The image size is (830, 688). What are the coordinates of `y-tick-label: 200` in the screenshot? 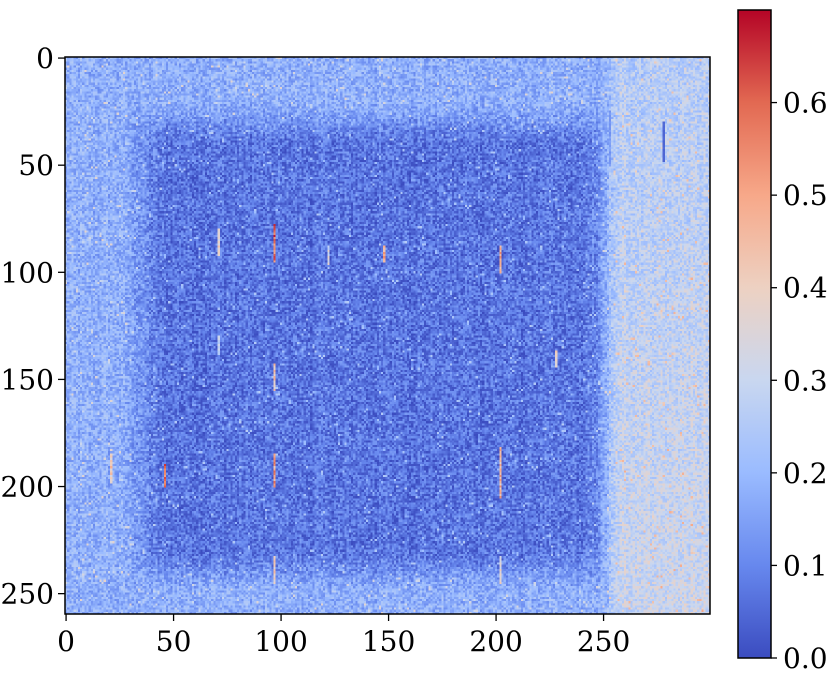 It's located at (27, 487).